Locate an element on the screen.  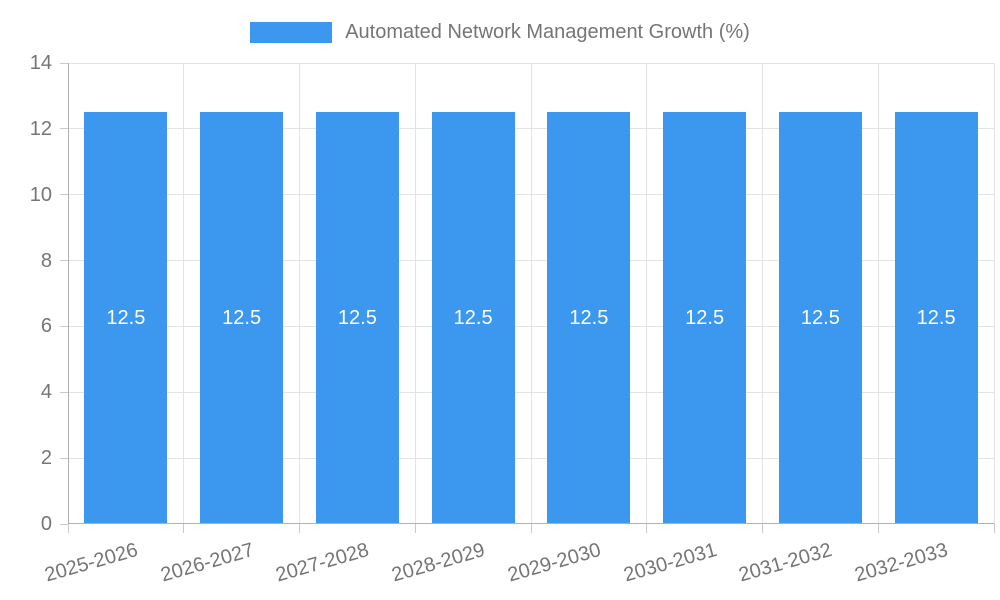
y-tick-label: 4 is located at coordinates (46, 392).